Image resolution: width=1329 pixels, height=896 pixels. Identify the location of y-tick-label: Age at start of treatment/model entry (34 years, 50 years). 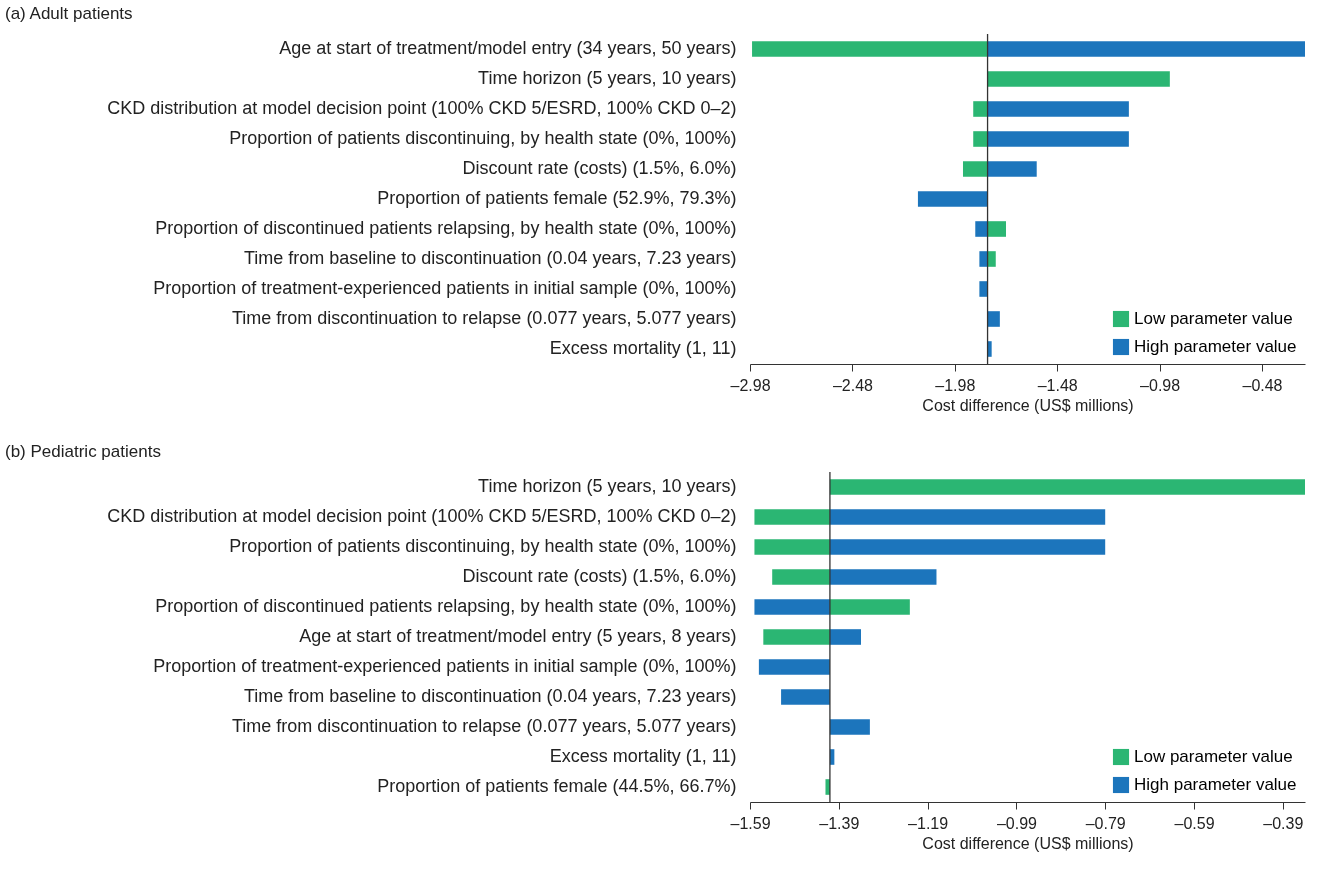
(508, 48).